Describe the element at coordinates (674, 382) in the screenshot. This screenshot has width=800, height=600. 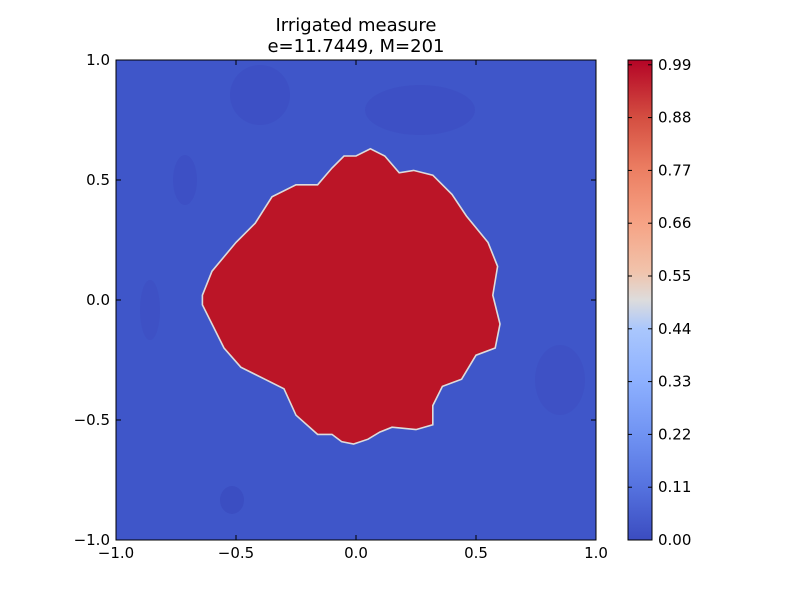
I see `colorbar-tick-label: 0.33` at that location.